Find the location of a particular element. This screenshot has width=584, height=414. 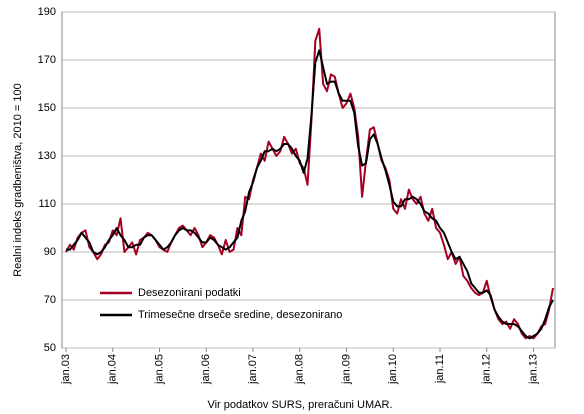

x-tick-label: jan.04 is located at coordinates (113, 369).